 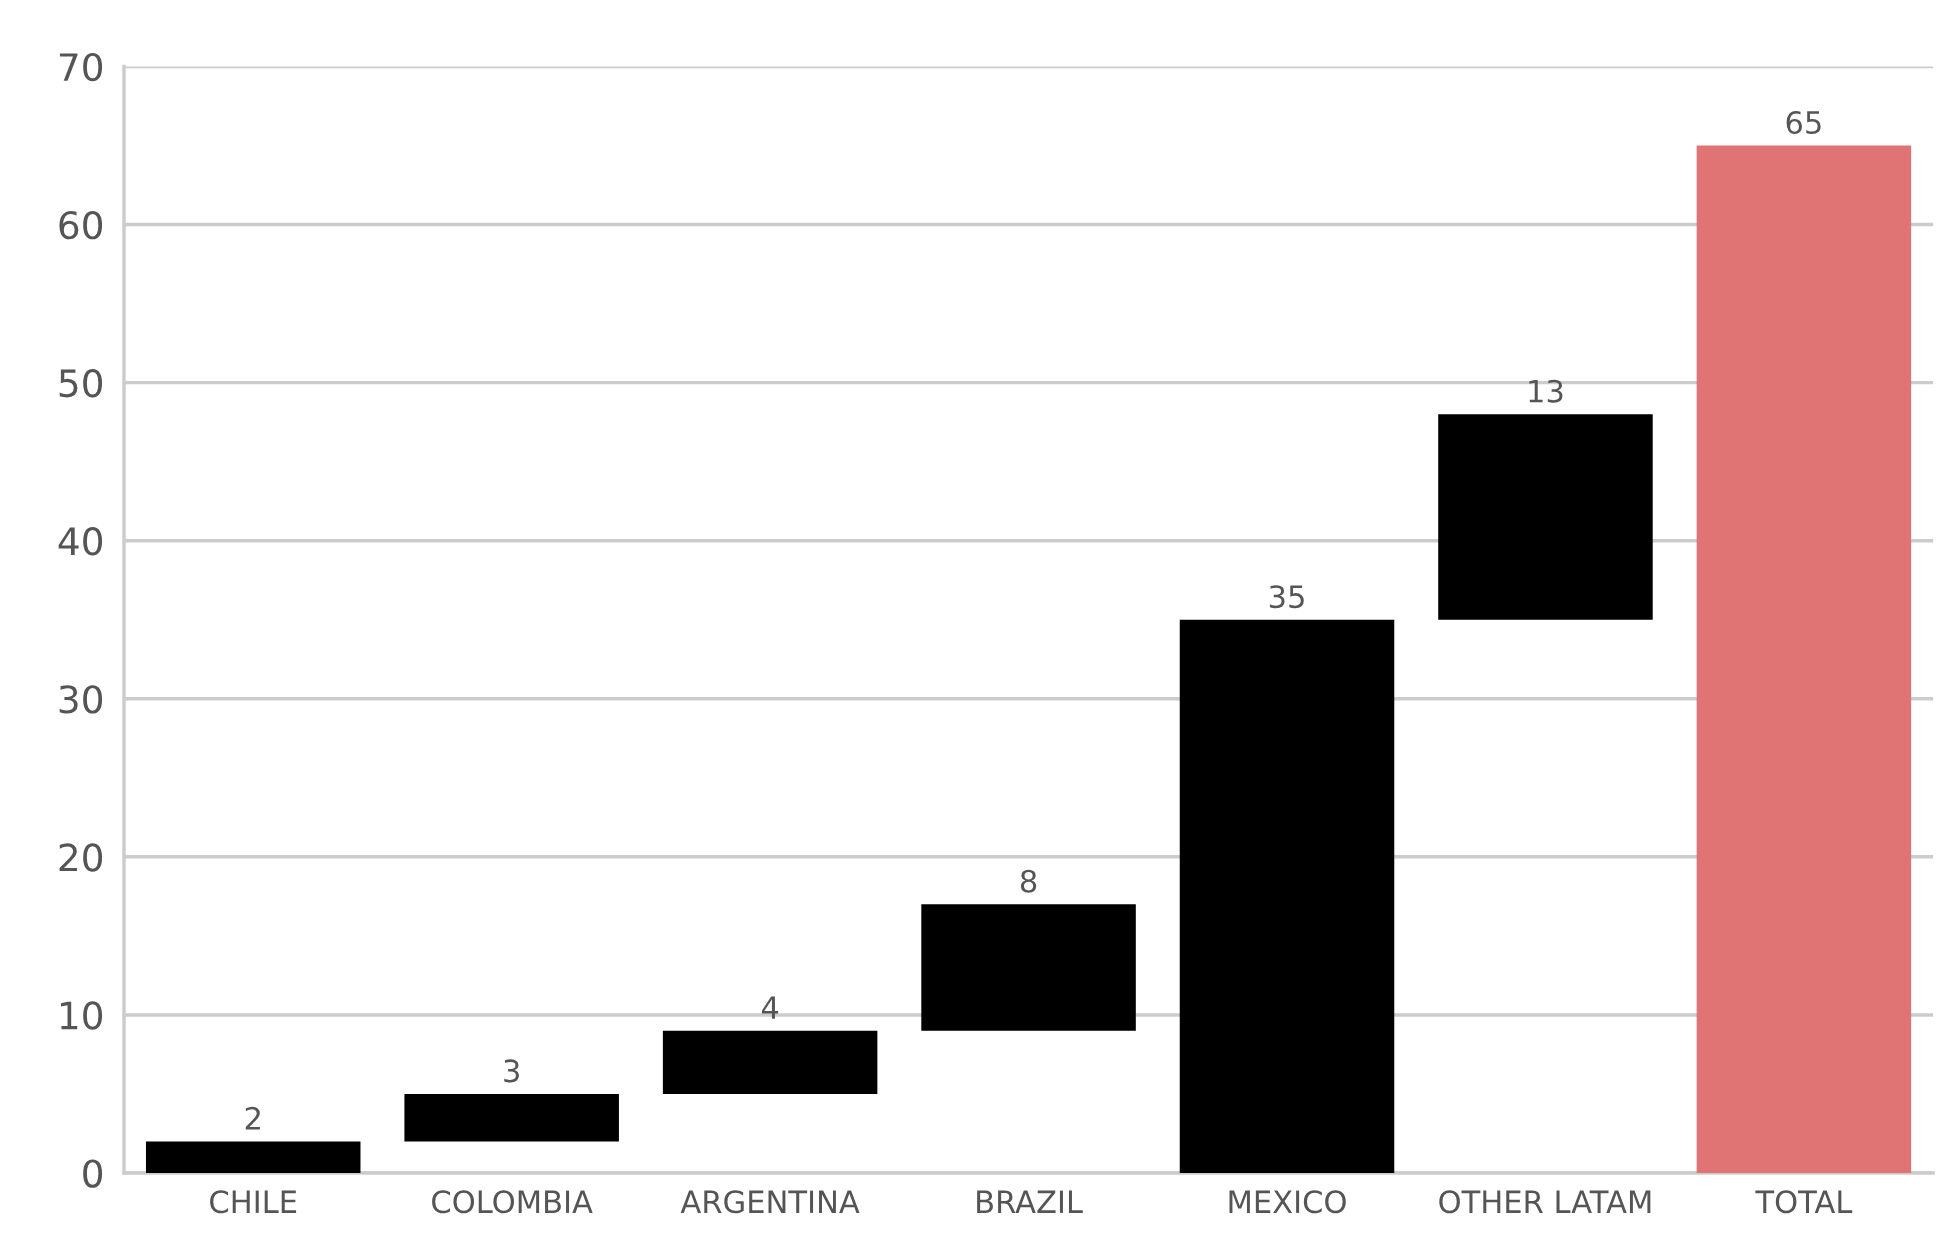 What do you see at coordinates (252, 1118) in the screenshot?
I see `data-label: 2` at bounding box center [252, 1118].